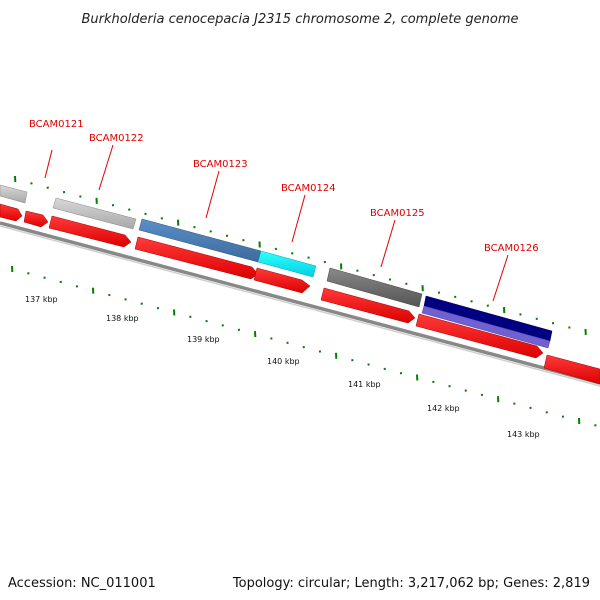 This screenshot has height=600, width=600. What do you see at coordinates (283, 361) in the screenshot?
I see `kbp-label-140: 140 kbp` at bounding box center [283, 361].